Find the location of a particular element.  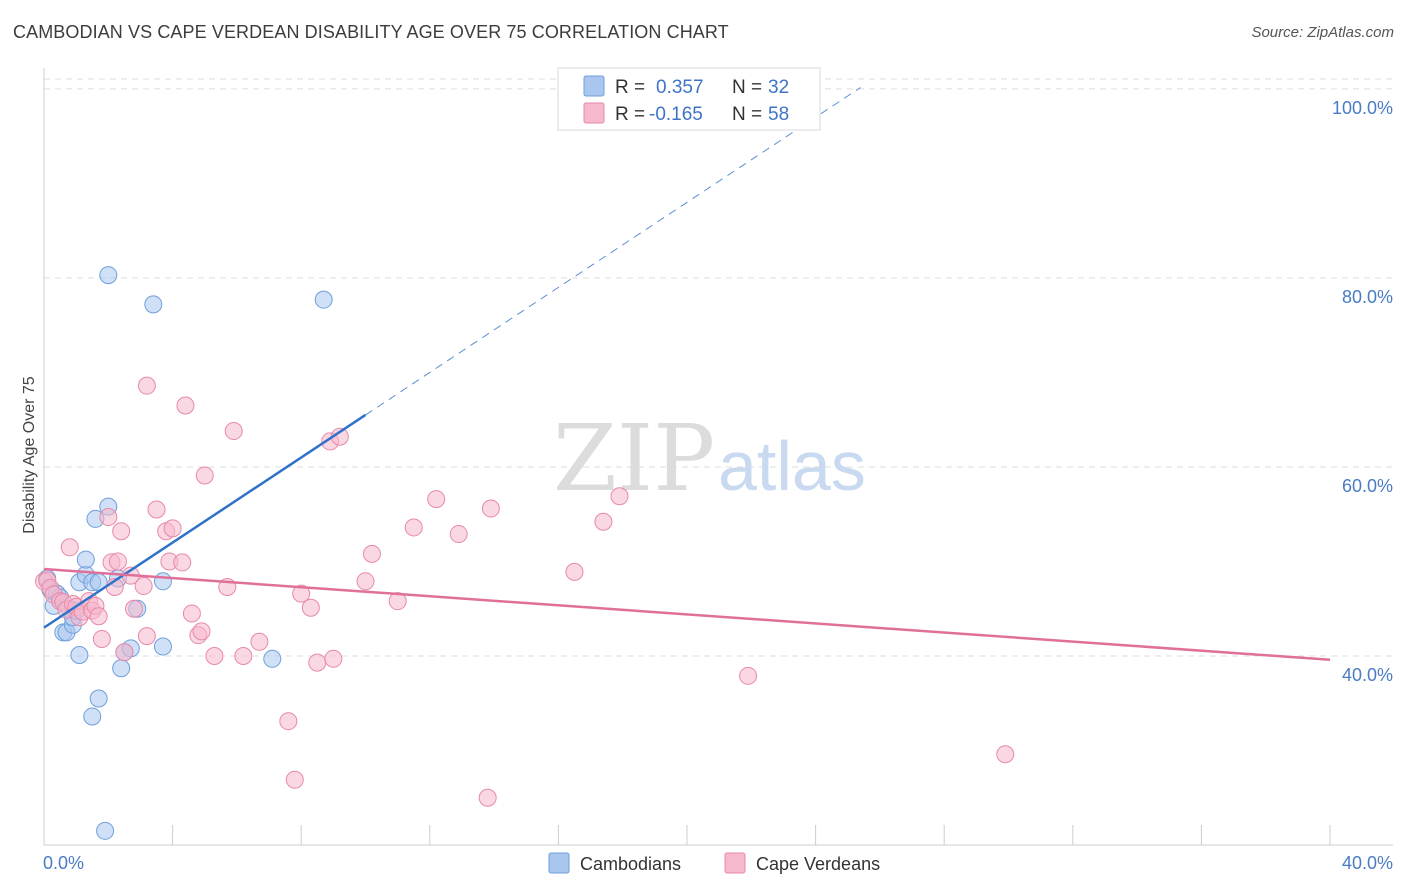

legend-n-label-2: N = is located at coordinates (747, 114).